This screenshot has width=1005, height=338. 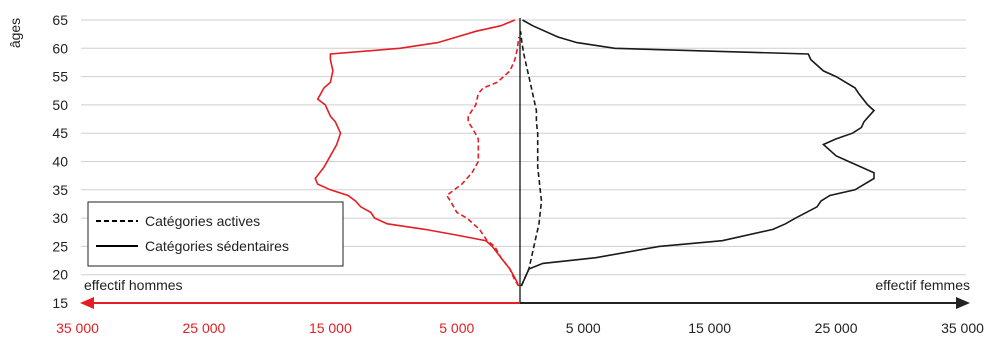 What do you see at coordinates (204, 328) in the screenshot?
I see `x-tick-hommes: 25 000` at bounding box center [204, 328].